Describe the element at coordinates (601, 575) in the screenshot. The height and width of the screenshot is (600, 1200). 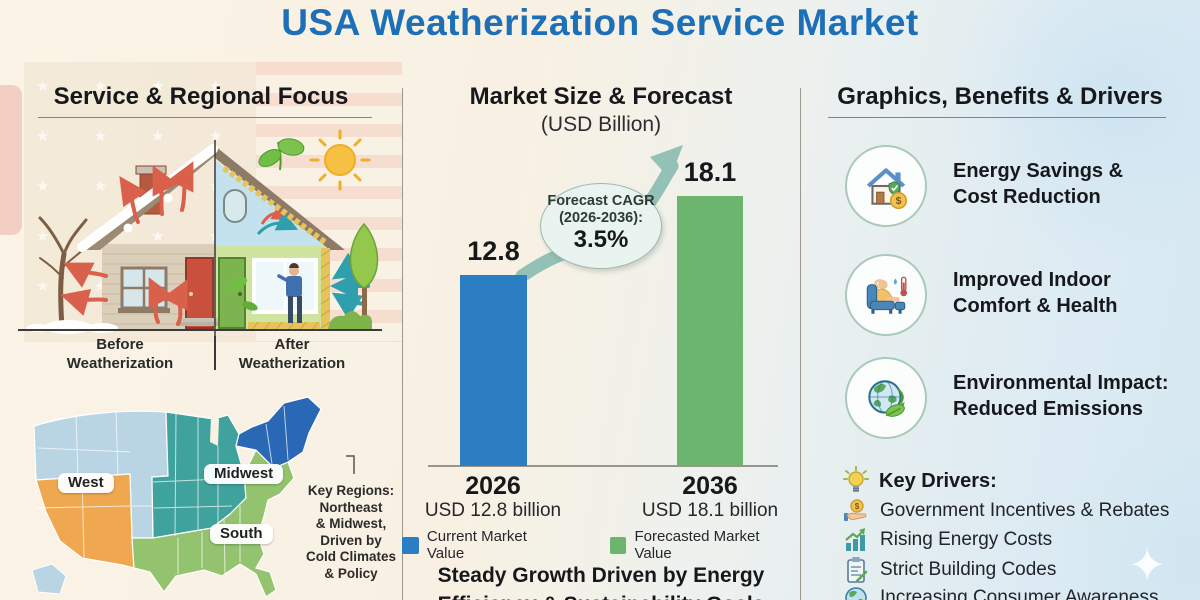
I see `footer-line1: Steady Growth Driven by Energy` at that location.